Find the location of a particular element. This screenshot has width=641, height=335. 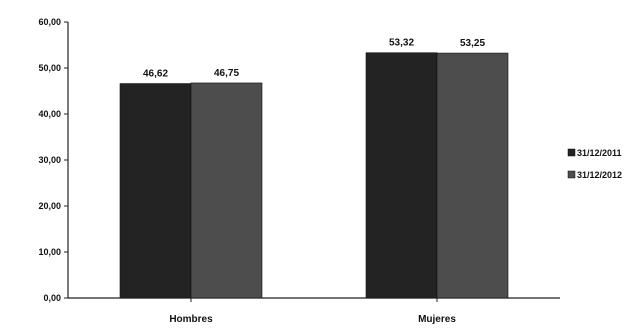

y-tick-label: 0,00 is located at coordinates (52, 298).